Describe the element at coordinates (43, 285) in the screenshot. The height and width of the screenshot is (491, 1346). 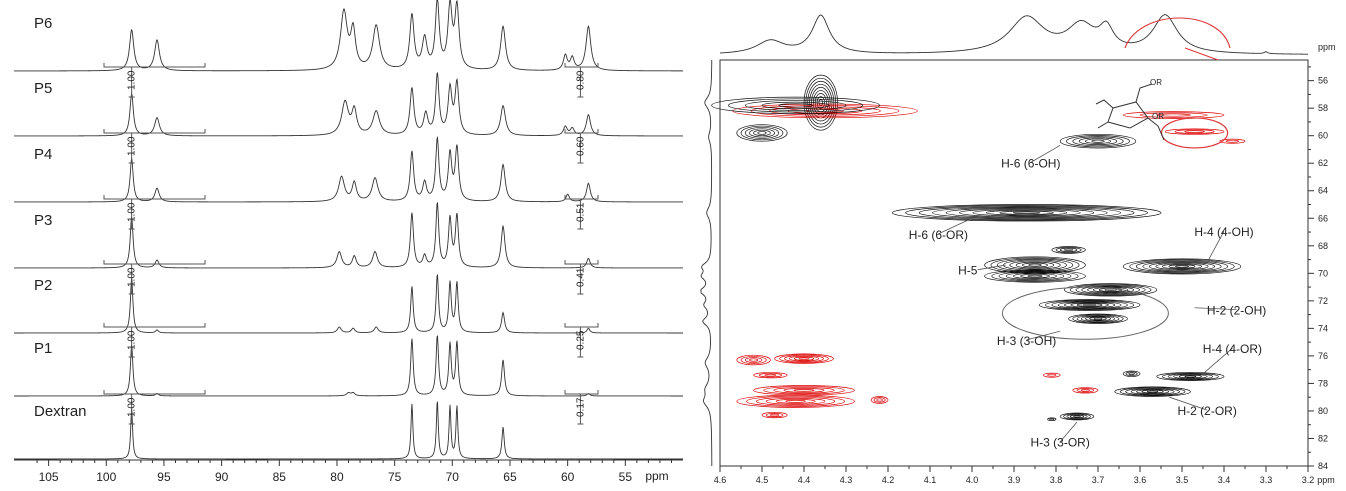
I see `spectrum-label-p2: P2` at that location.